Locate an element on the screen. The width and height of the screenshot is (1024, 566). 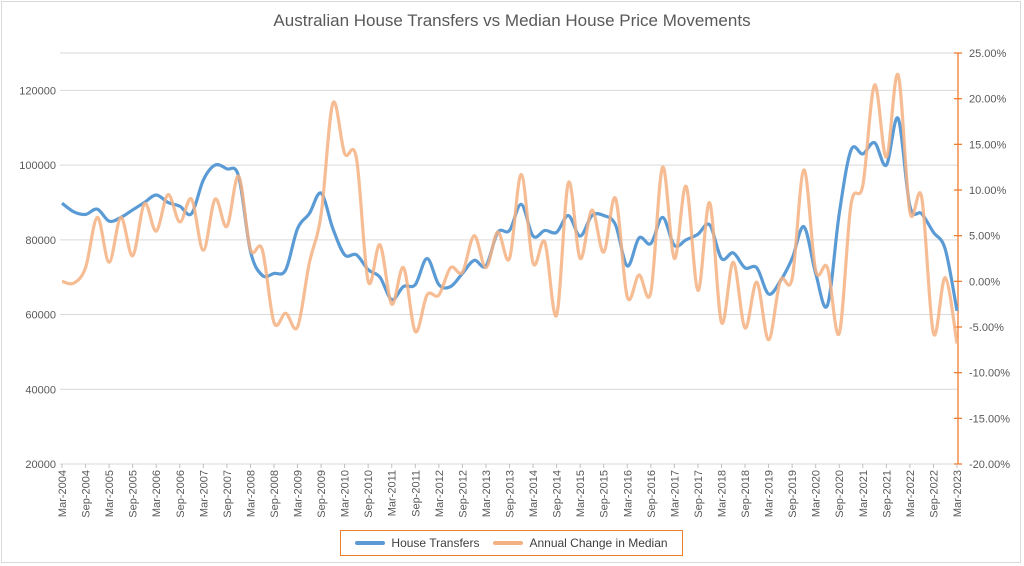
y-right-tick-label: 10.00% is located at coordinates (988, 191).